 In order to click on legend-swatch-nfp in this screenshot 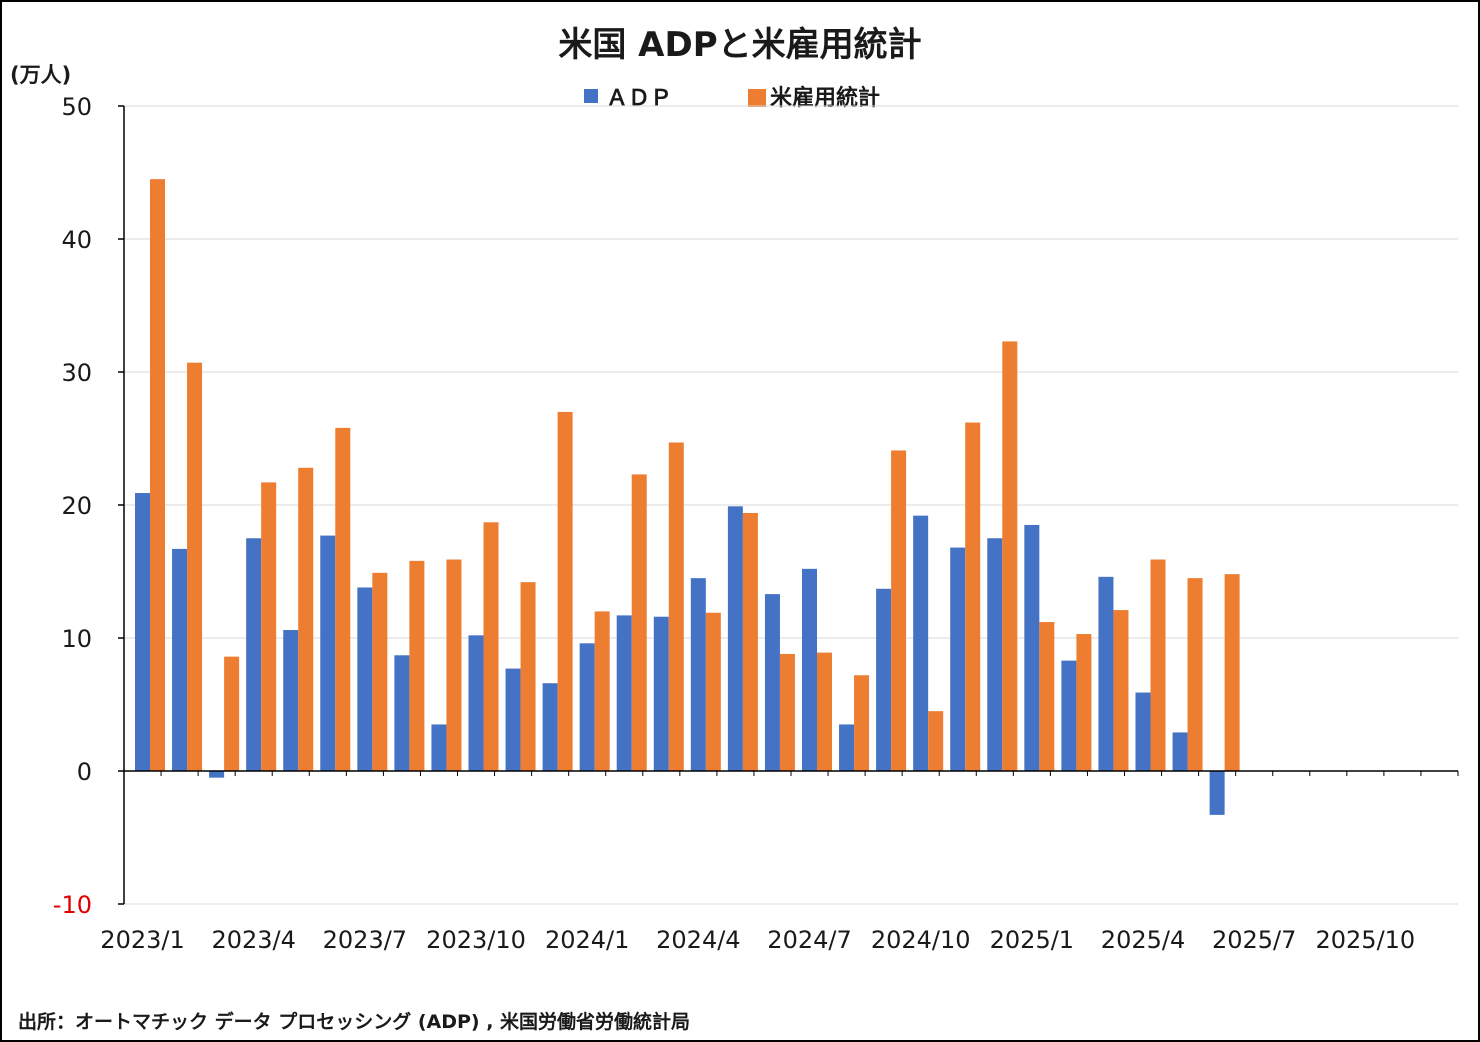, I will do `click(757, 98)`.